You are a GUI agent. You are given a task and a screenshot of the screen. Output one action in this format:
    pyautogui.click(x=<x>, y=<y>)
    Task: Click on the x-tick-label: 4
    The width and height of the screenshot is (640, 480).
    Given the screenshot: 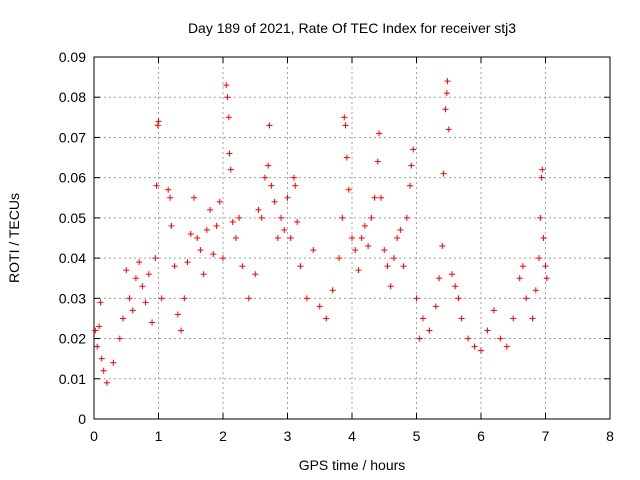 What is the action you would take?
    pyautogui.click(x=352, y=436)
    